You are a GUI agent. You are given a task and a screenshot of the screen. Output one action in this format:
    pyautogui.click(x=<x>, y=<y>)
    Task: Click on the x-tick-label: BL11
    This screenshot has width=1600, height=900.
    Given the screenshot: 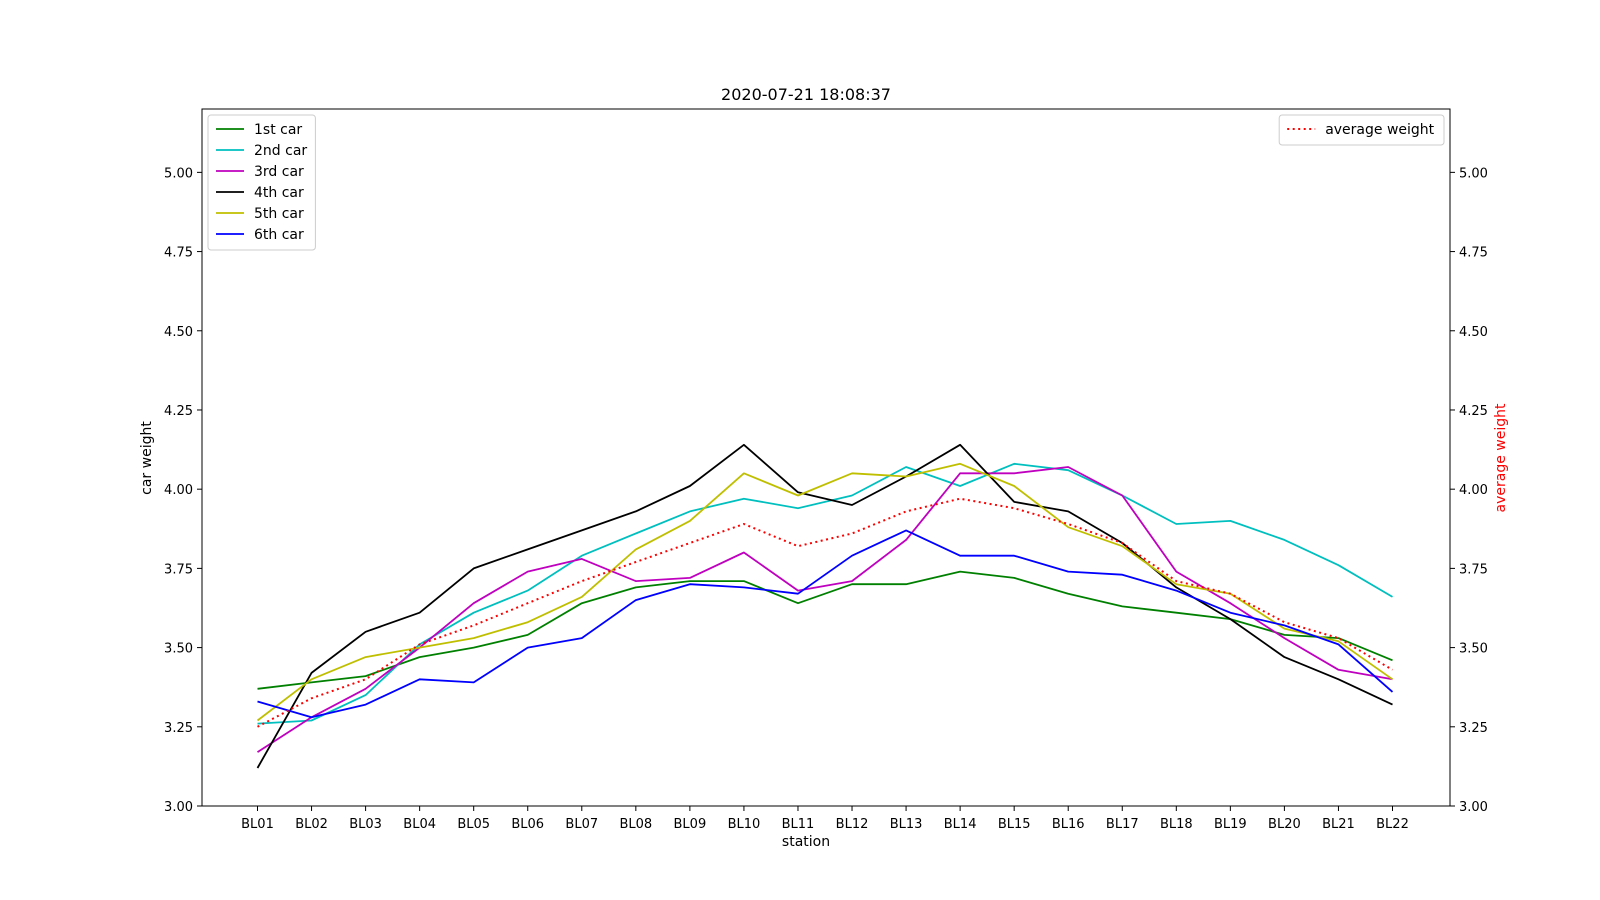 What is the action you would take?
    pyautogui.click(x=798, y=824)
    